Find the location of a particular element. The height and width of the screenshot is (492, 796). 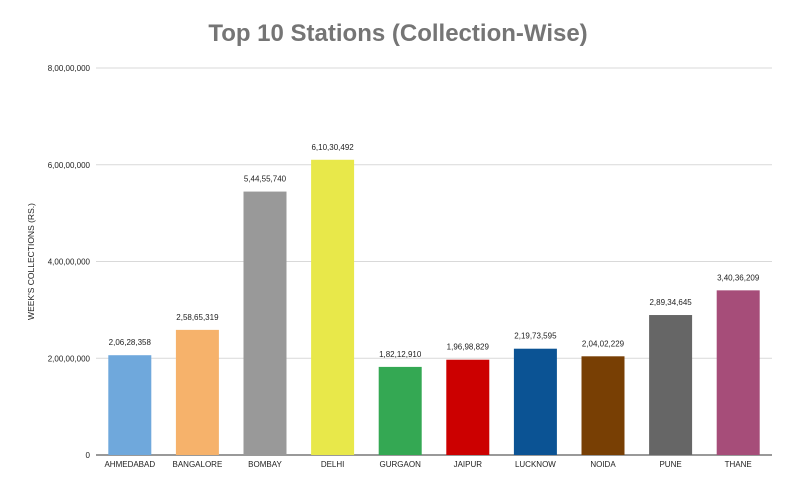

data-label: 2,89,34,645 is located at coordinates (670, 302).